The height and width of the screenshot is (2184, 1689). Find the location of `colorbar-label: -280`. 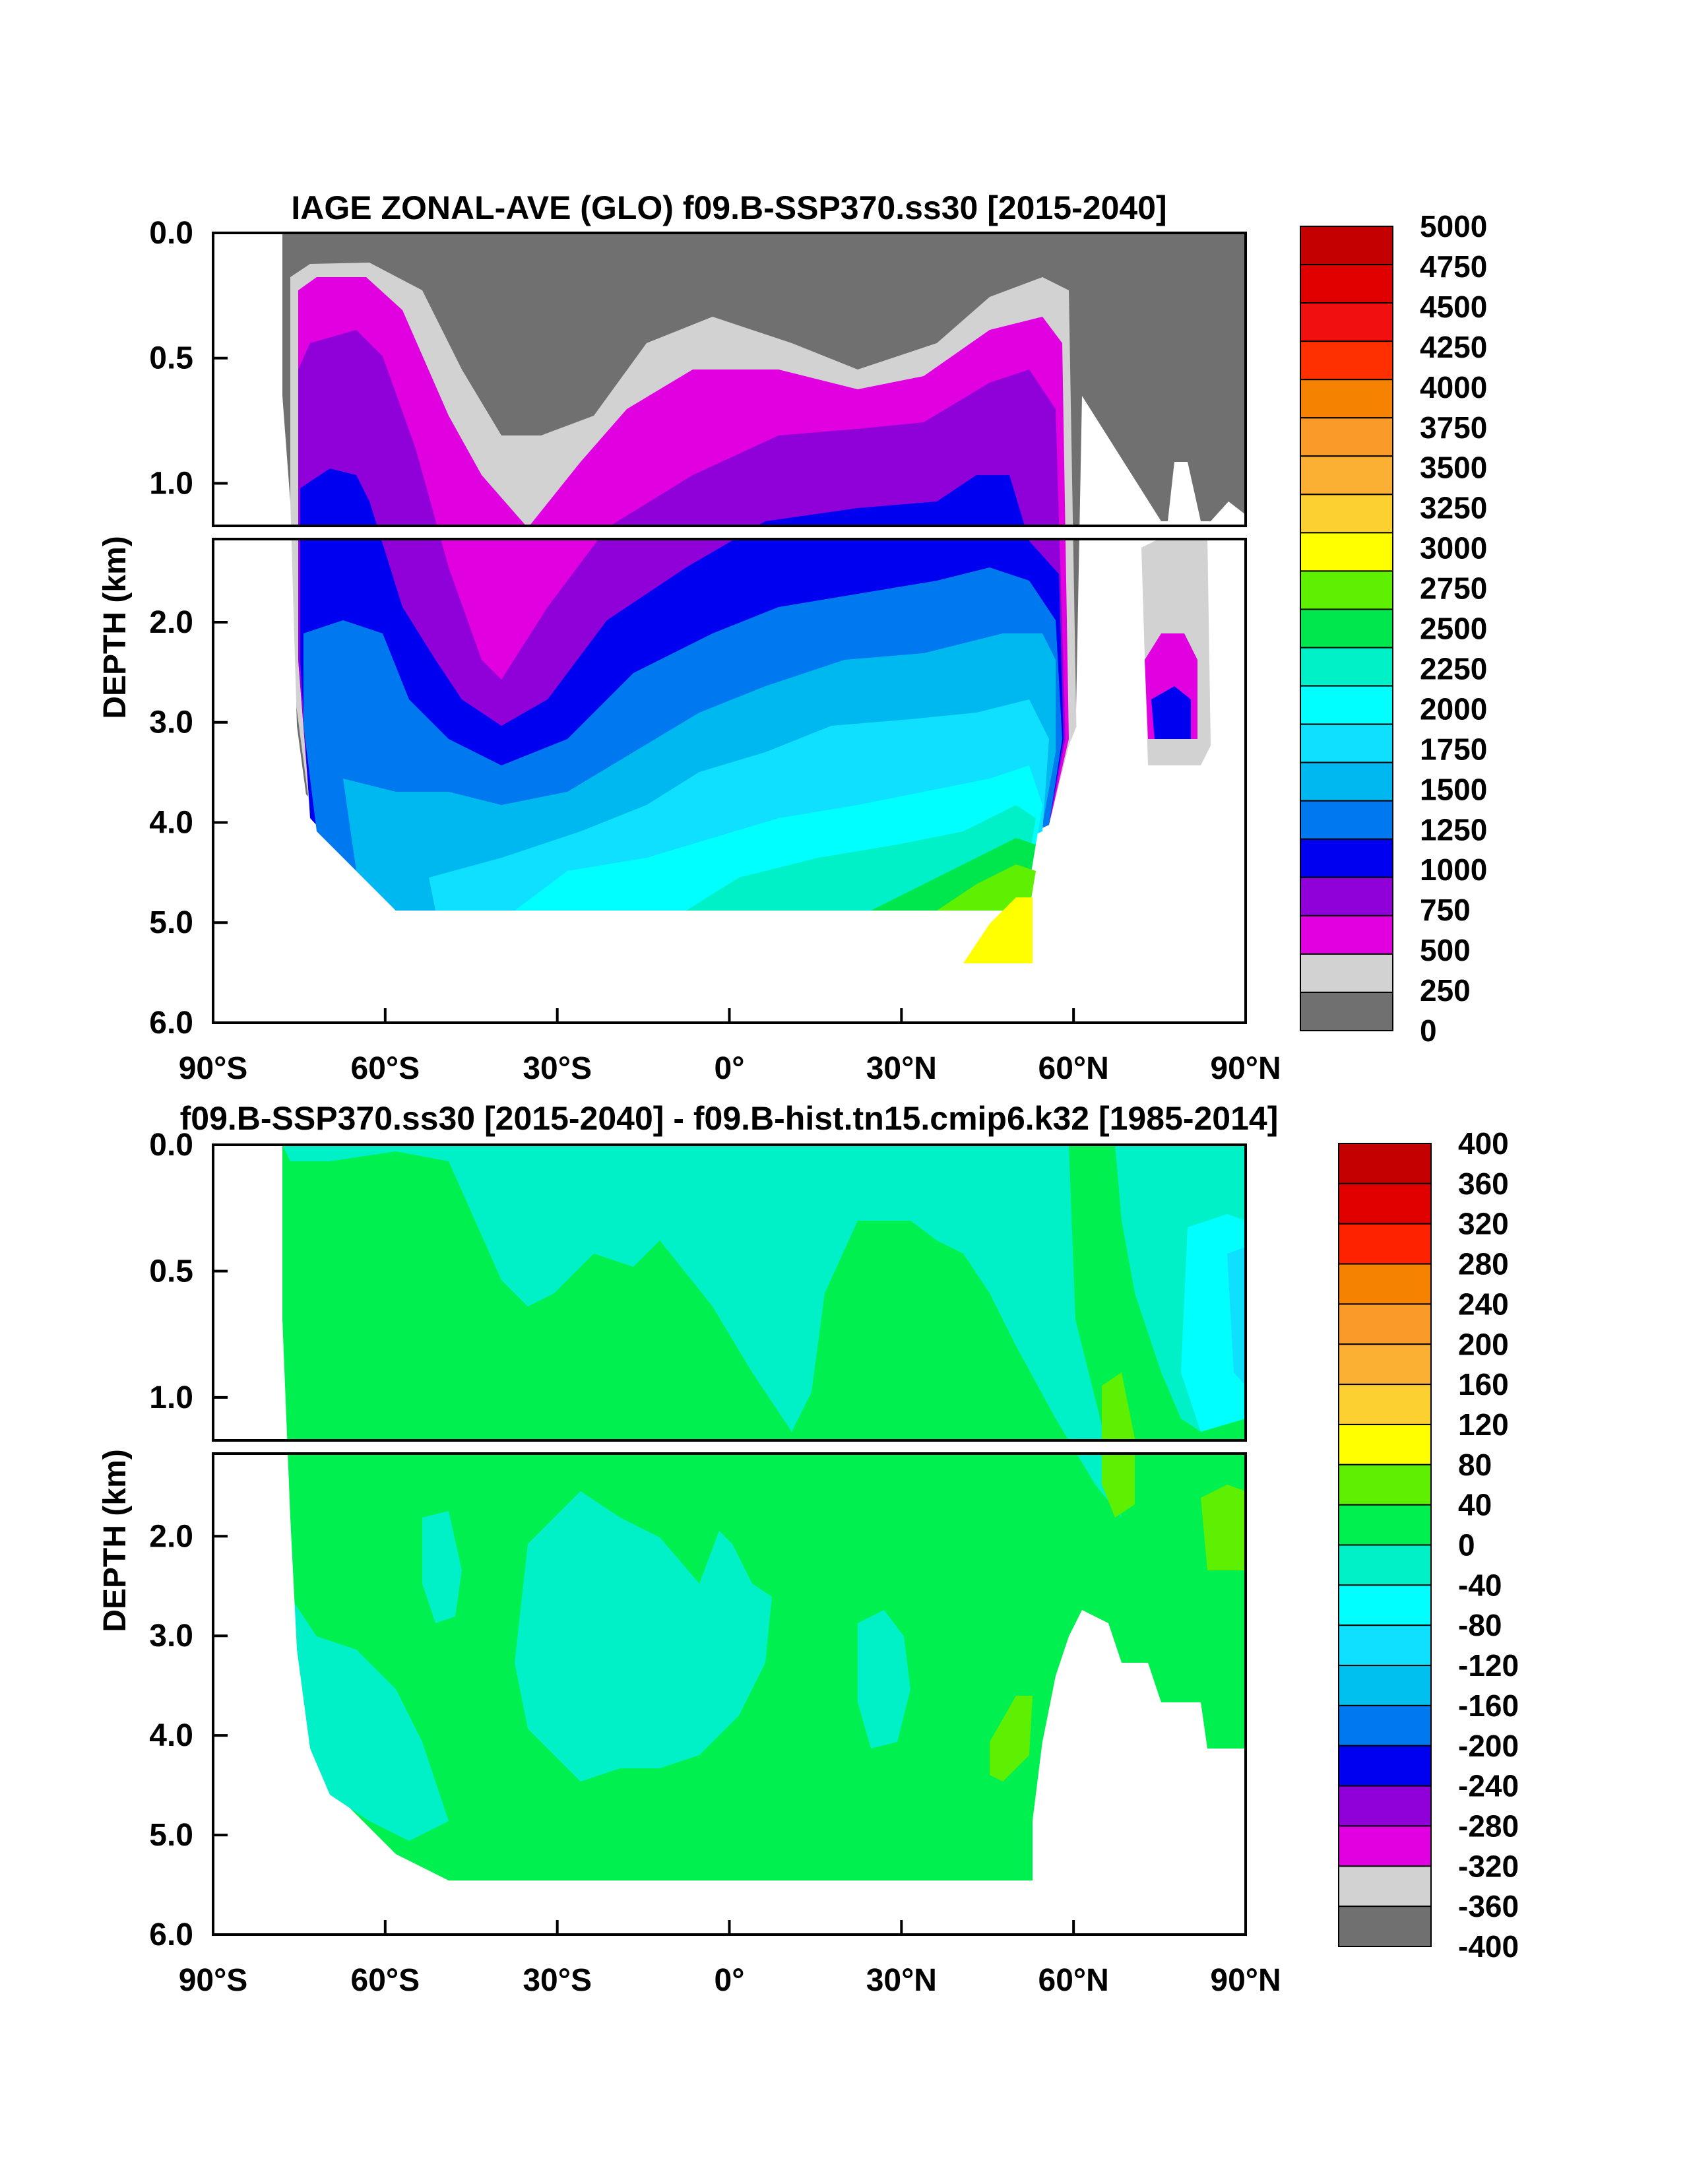

colorbar-label: -280 is located at coordinates (1489, 1826).